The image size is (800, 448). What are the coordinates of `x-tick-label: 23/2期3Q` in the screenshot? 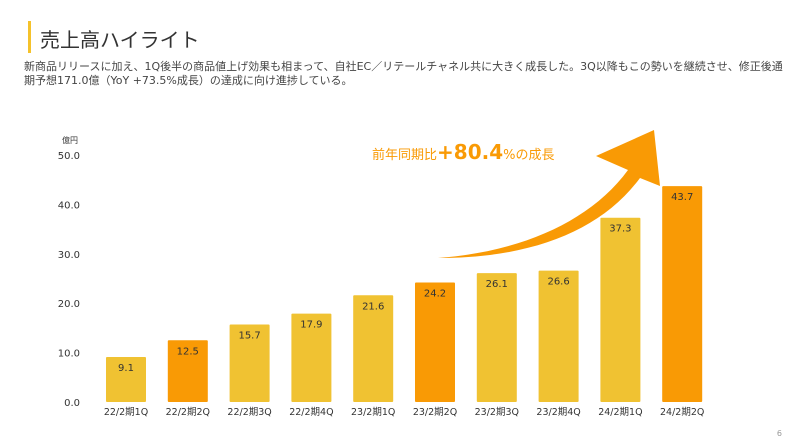 It's located at (497, 412).